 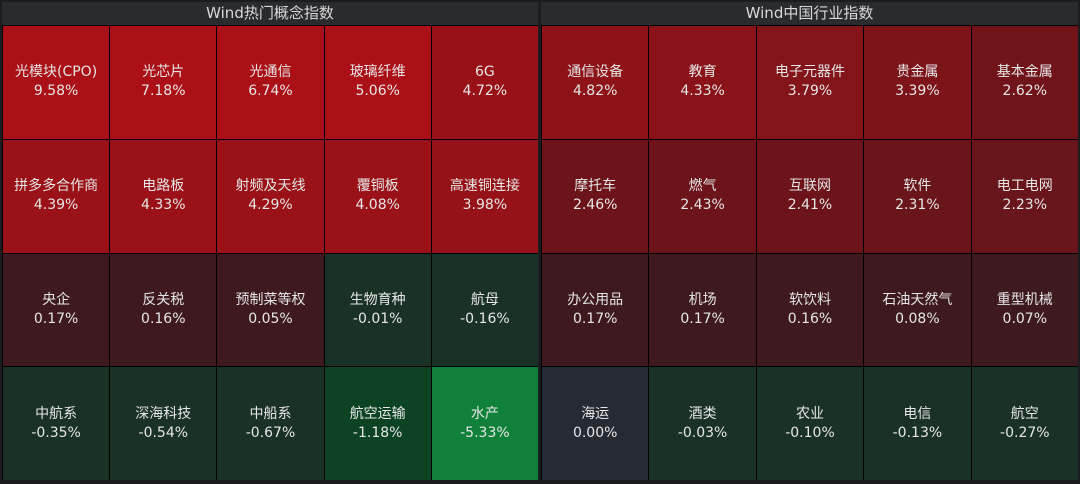 What do you see at coordinates (1024, 186) in the screenshot?
I see `index-name: 电工电网` at bounding box center [1024, 186].